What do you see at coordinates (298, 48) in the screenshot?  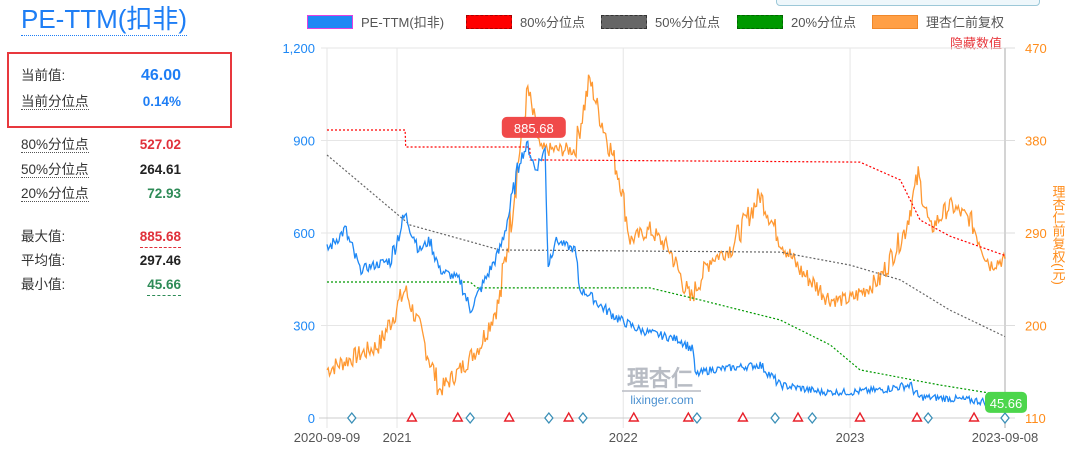 I see `y-left-tick: 1,200` at bounding box center [298, 48].